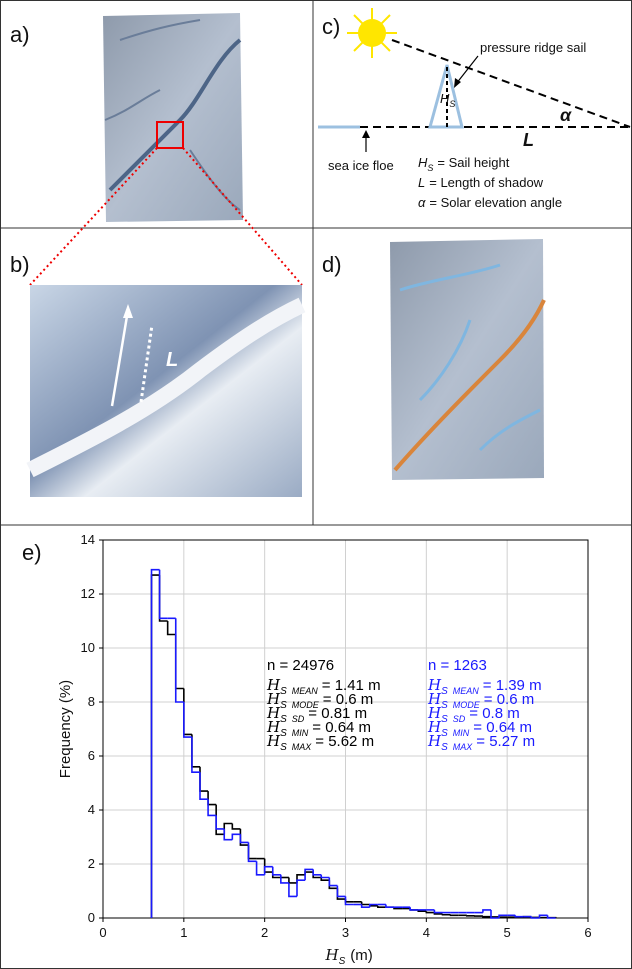  Describe the element at coordinates (305, 691) in the screenshot. I see `subscript: MEAN` at that location.